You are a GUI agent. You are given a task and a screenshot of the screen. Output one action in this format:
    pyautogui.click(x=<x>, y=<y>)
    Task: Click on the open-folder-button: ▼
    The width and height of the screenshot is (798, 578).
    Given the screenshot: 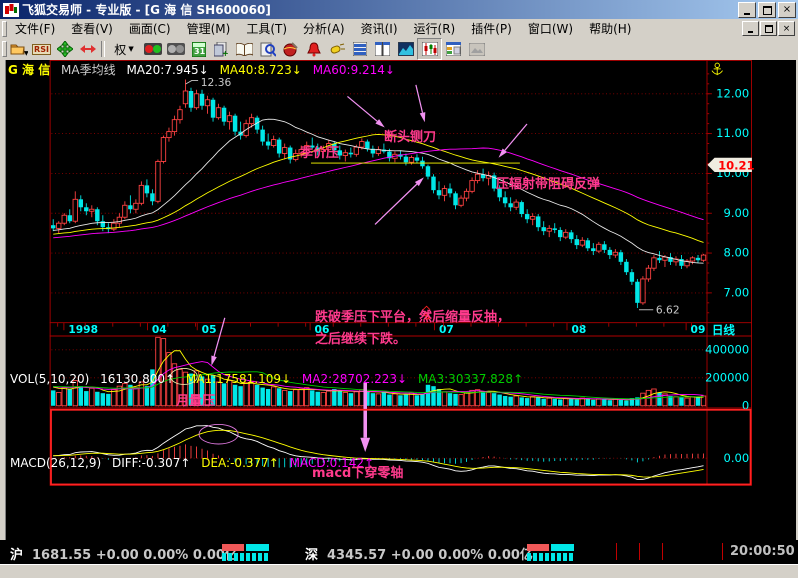 What is the action you would take?
    pyautogui.click(x=18, y=49)
    